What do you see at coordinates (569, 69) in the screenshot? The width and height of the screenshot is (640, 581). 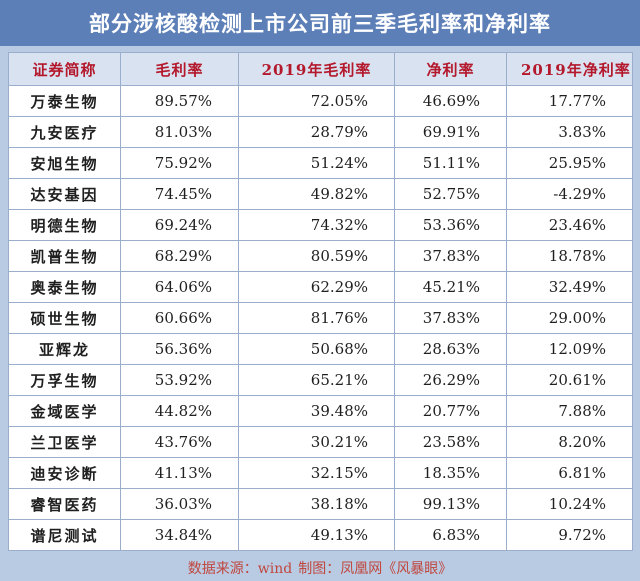 I see `column-header-net-margin-2019: 2019年净利率` at bounding box center [569, 69].